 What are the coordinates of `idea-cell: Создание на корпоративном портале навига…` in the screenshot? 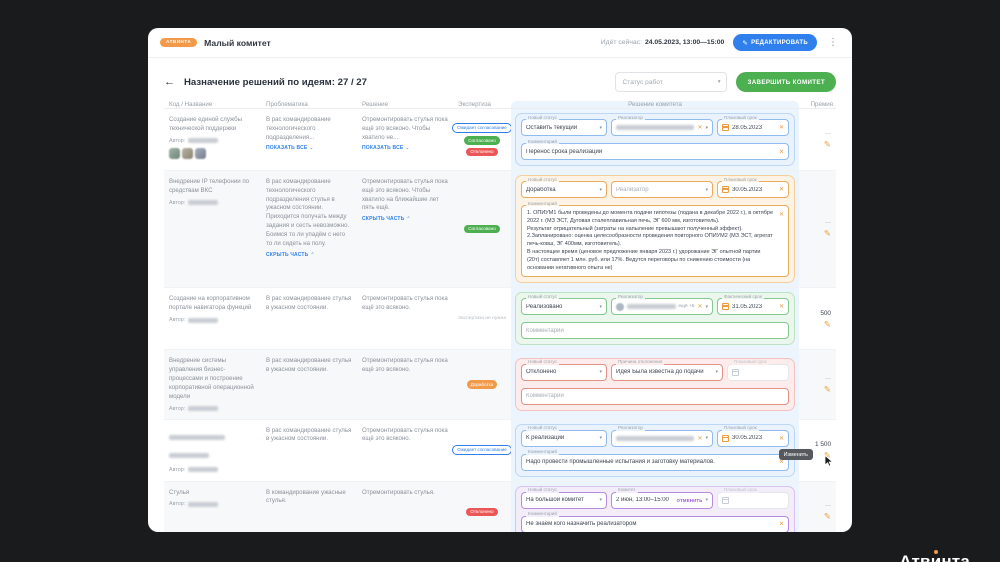 It's located at (212, 318).